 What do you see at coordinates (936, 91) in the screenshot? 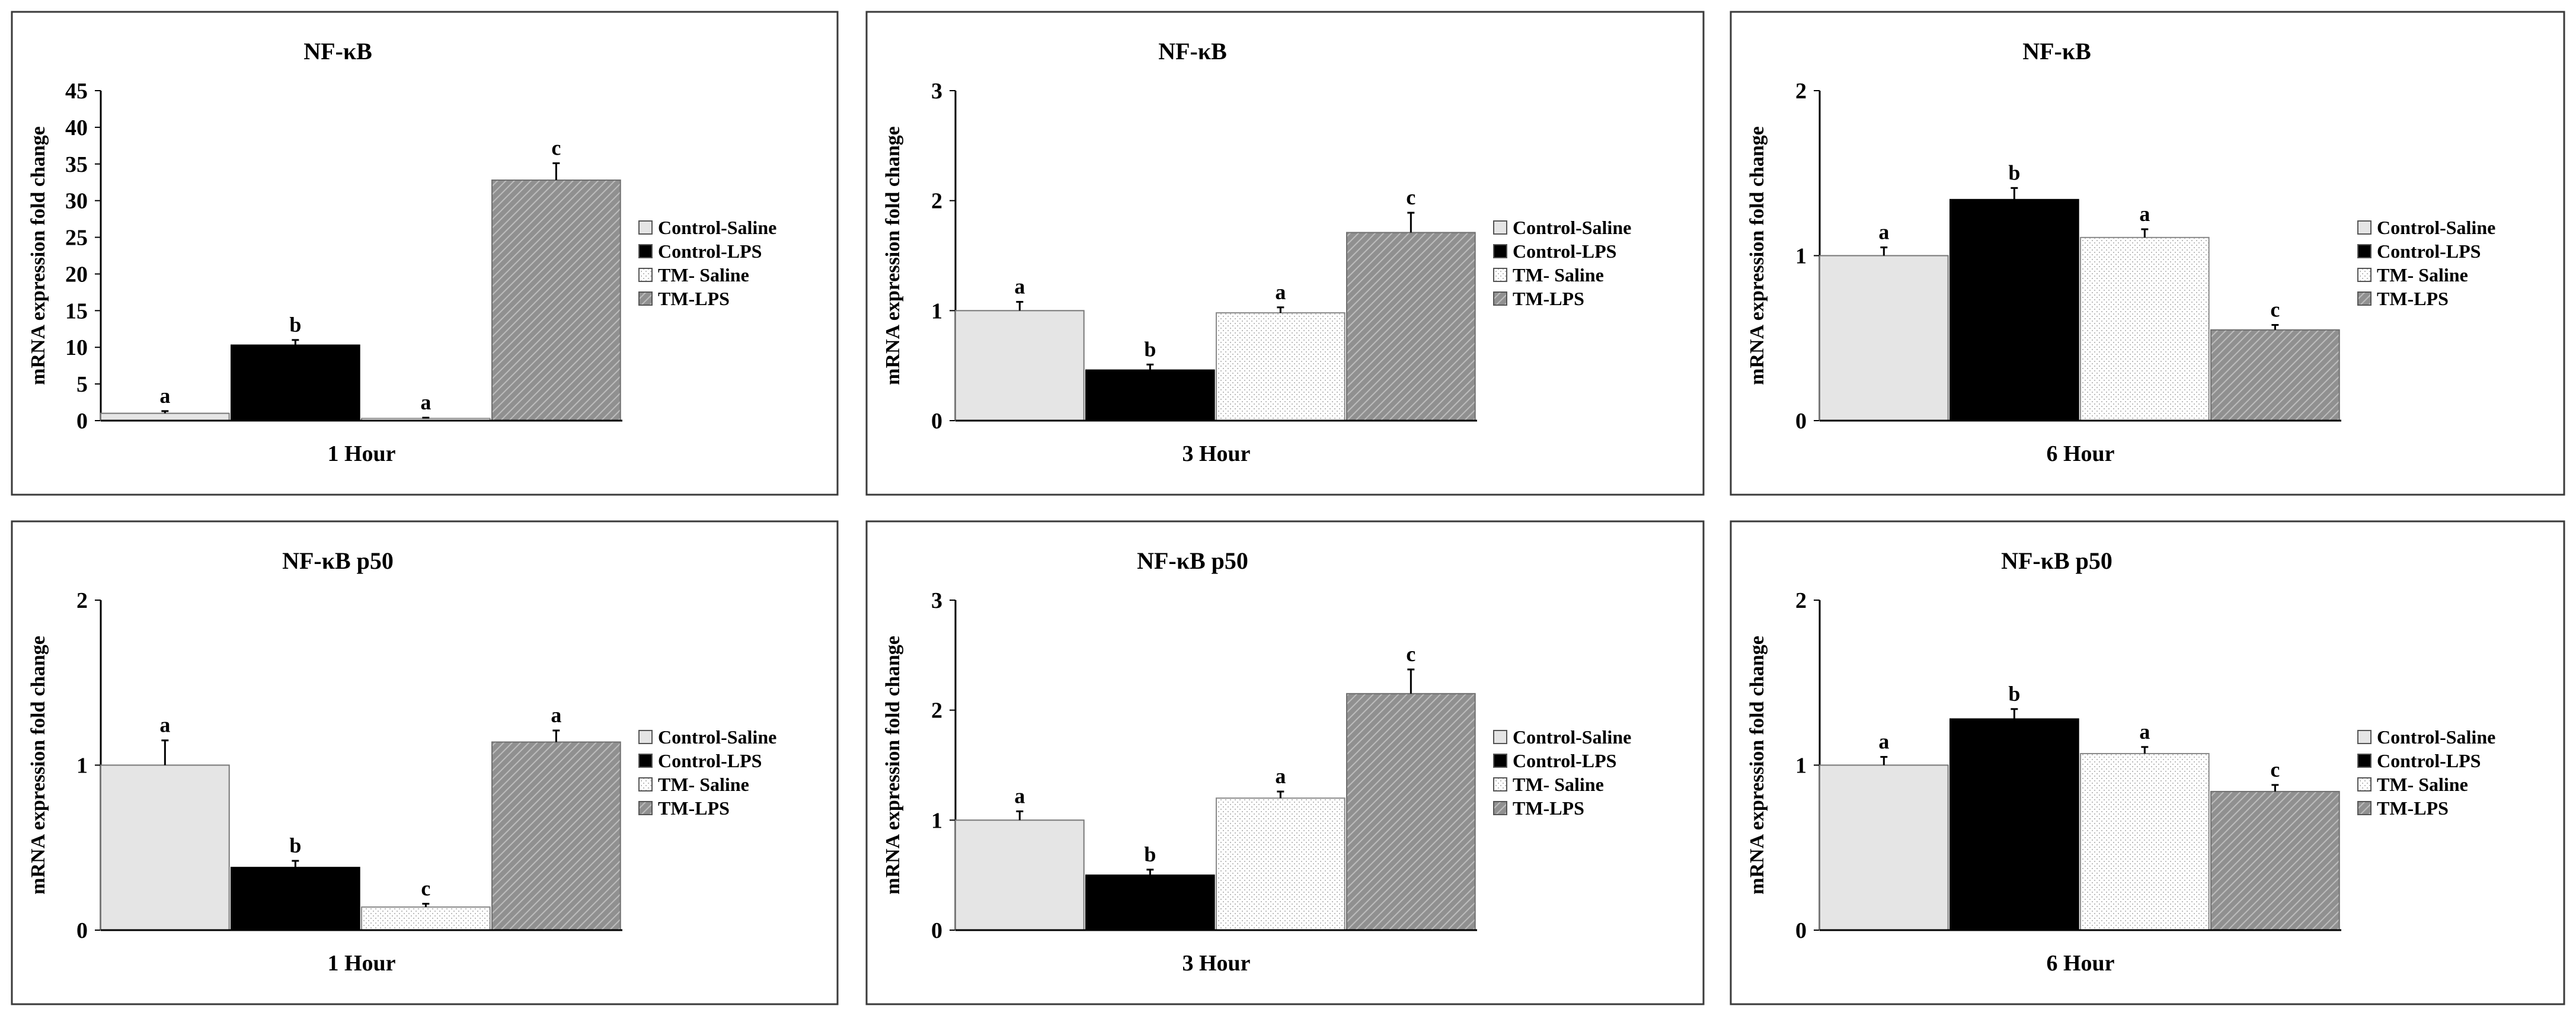
I see `y-tick-label: 3` at bounding box center [936, 91].